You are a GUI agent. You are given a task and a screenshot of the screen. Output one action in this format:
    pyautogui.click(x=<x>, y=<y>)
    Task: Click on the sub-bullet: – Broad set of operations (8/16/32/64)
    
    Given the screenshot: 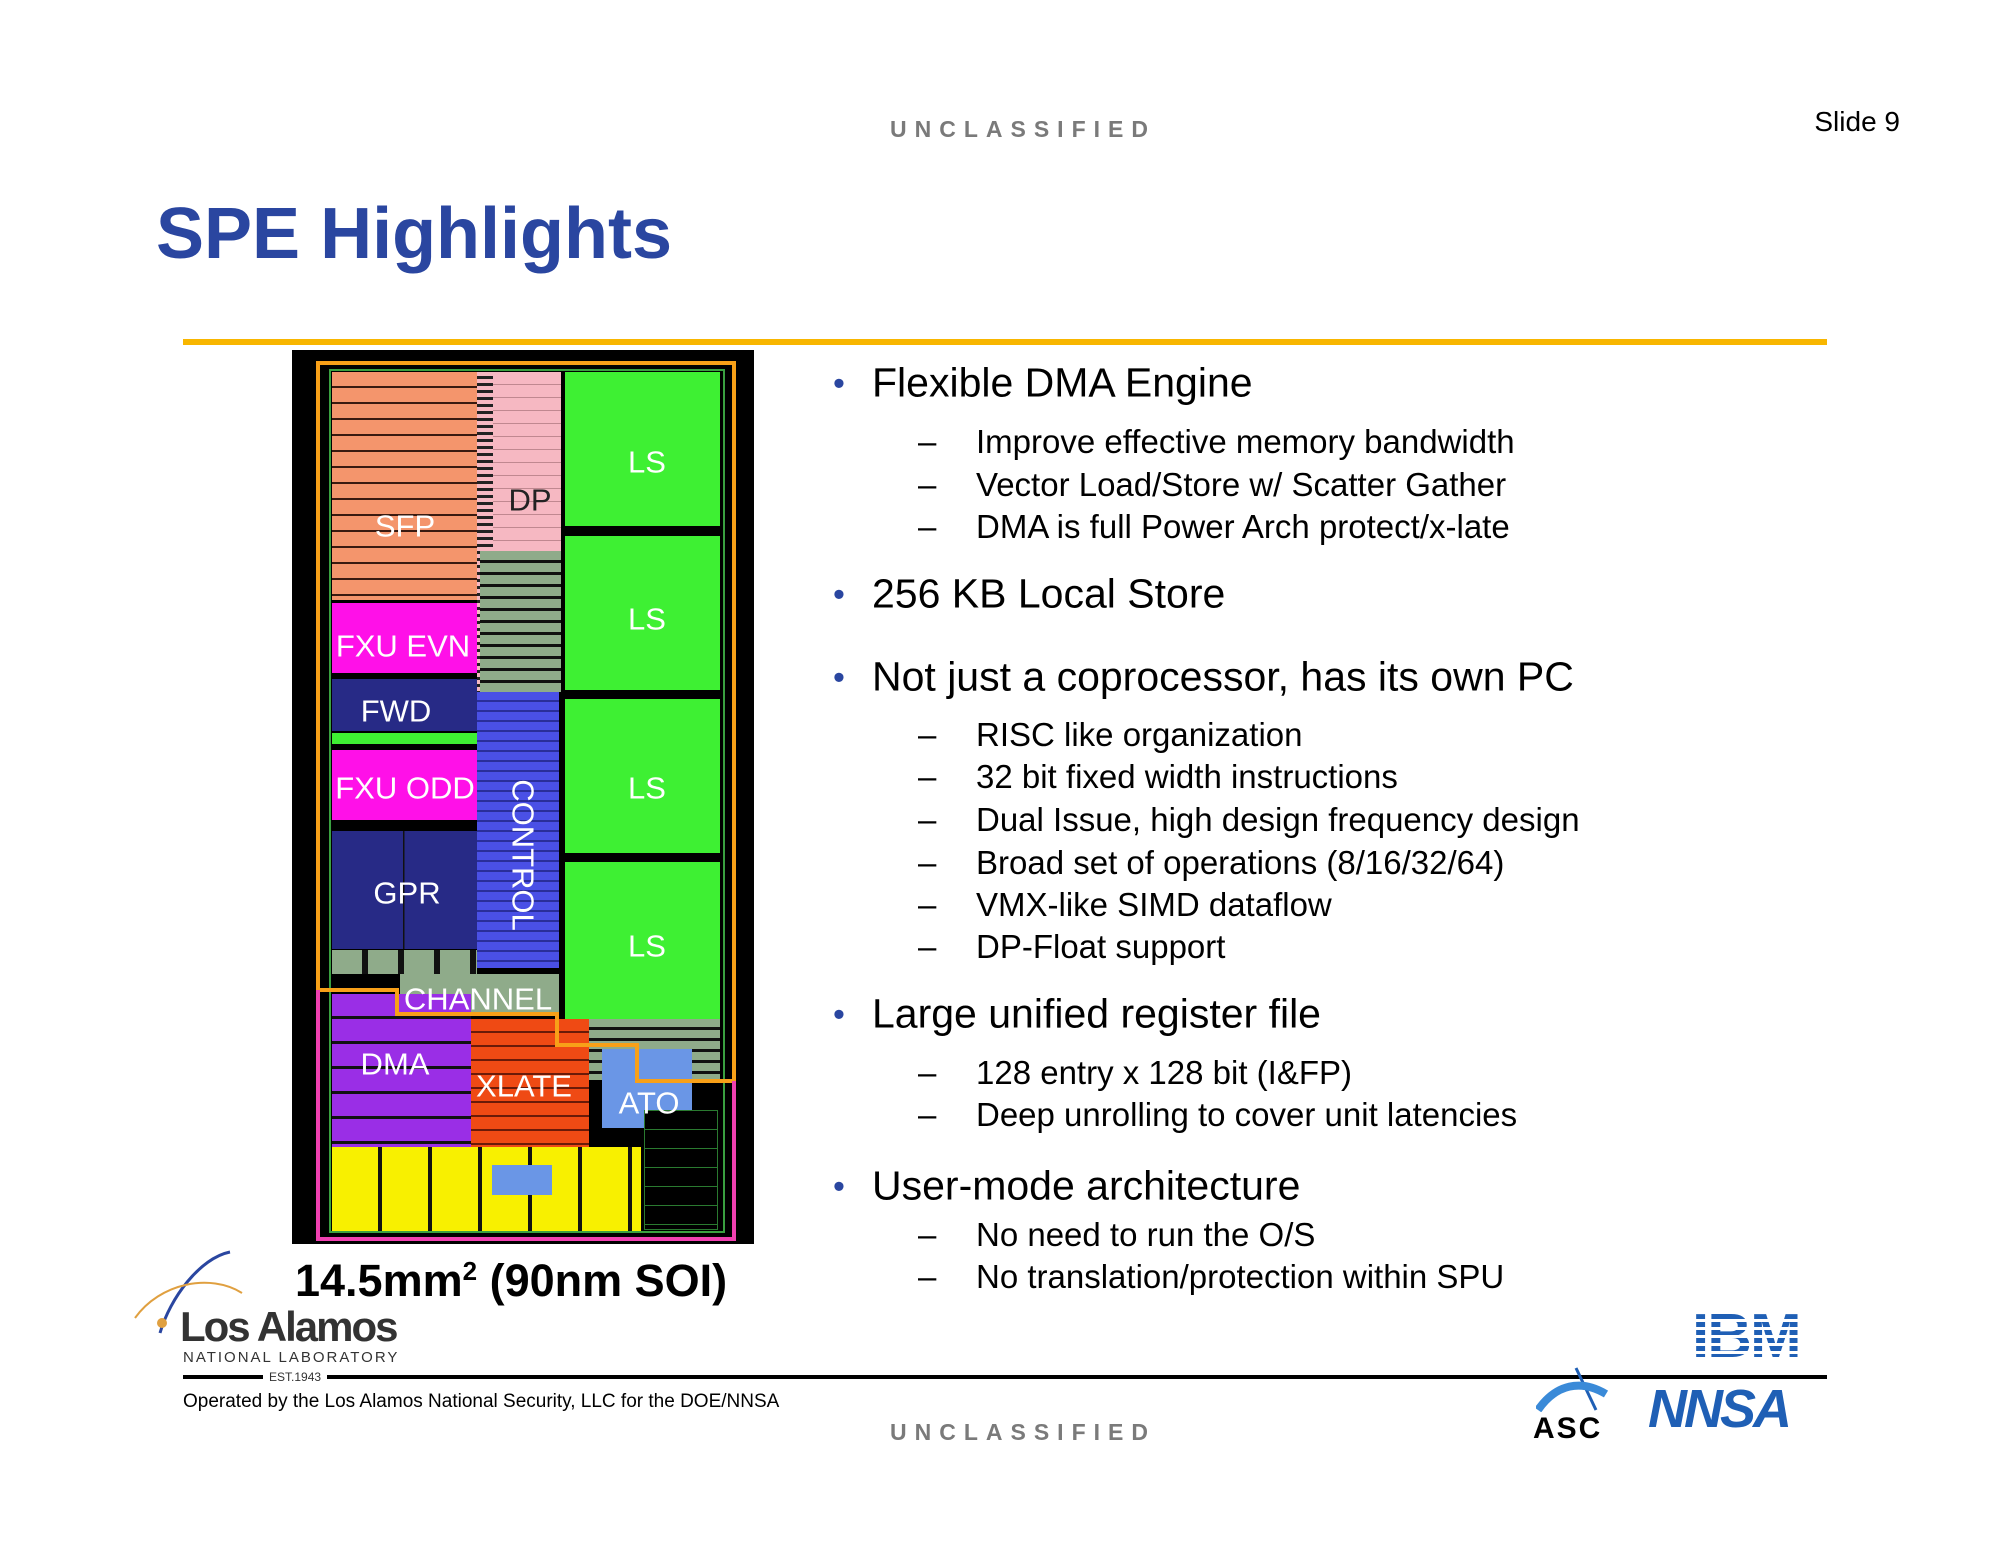 What is the action you would take?
    pyautogui.click(x=1211, y=863)
    